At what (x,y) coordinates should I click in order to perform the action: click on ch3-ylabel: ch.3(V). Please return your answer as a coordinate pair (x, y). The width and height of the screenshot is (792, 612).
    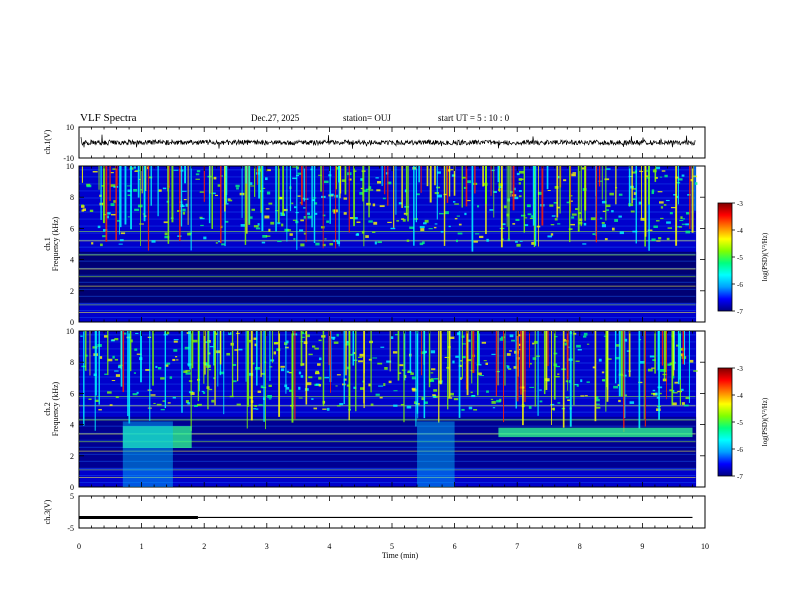
    Looking at the image, I should click on (47, 511).